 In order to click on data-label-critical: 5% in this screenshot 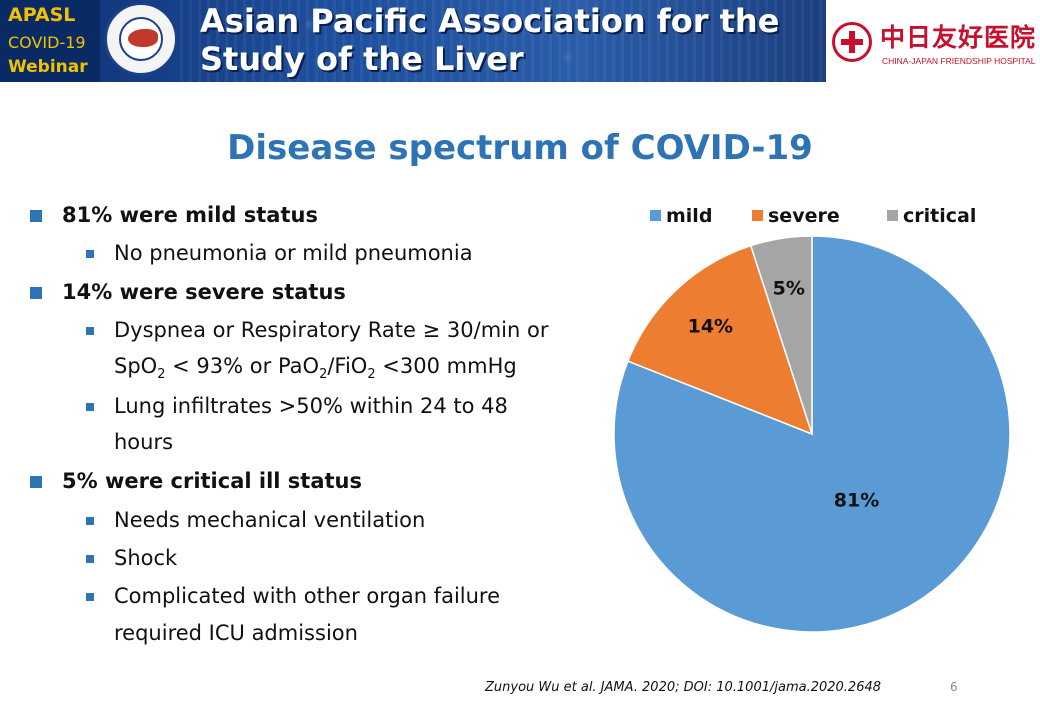, I will do `click(789, 288)`.